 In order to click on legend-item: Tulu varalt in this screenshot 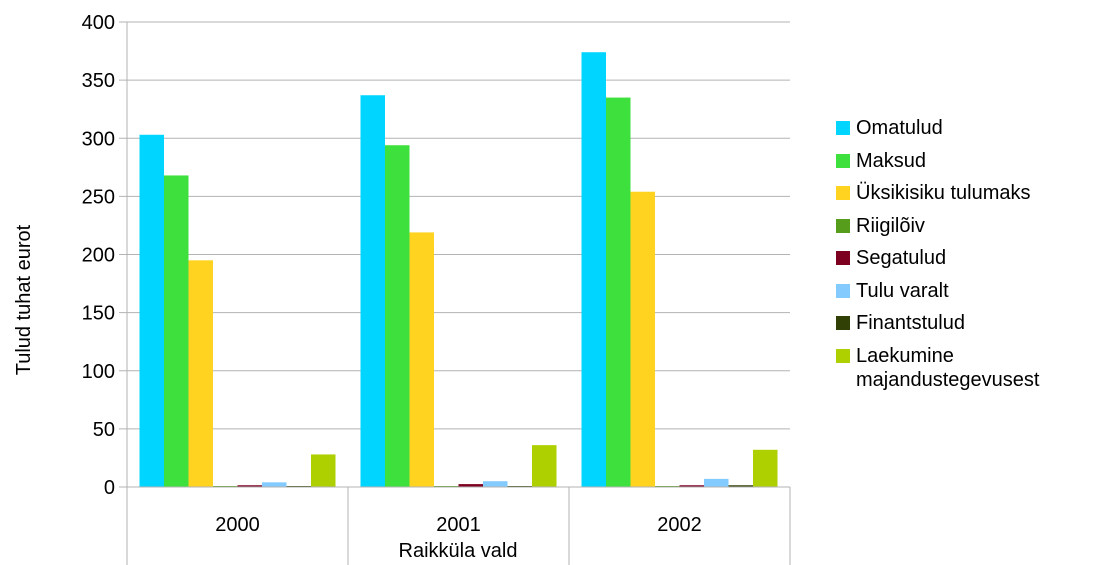, I will do `click(973, 291)`.